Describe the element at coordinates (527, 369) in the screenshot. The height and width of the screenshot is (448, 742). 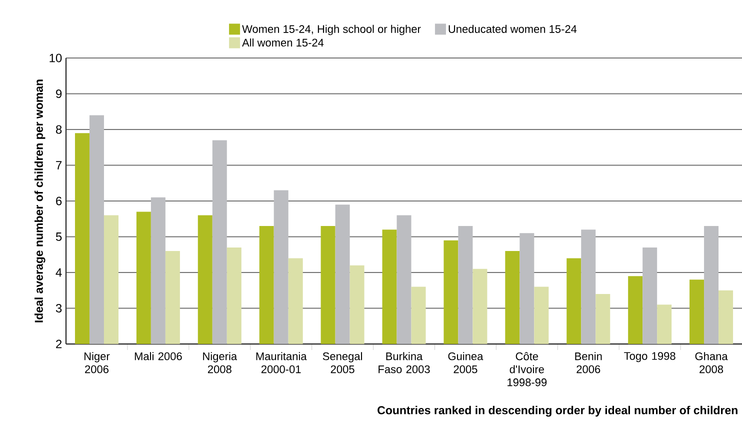
I see `x-tick-label: Côte d'Ivoire 1998-99` at that location.